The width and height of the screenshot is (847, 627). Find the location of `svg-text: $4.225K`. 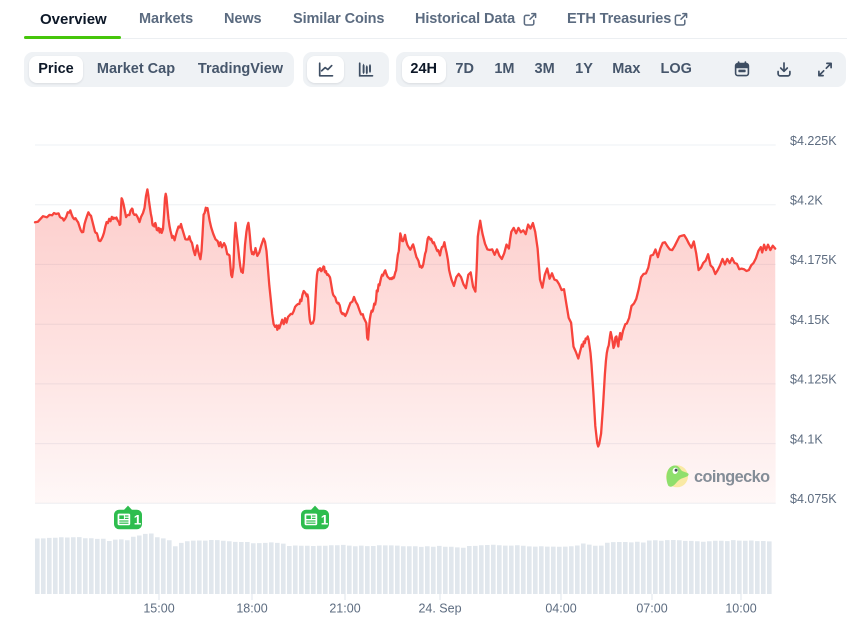

svg-text: $4.225K is located at coordinates (813, 141).